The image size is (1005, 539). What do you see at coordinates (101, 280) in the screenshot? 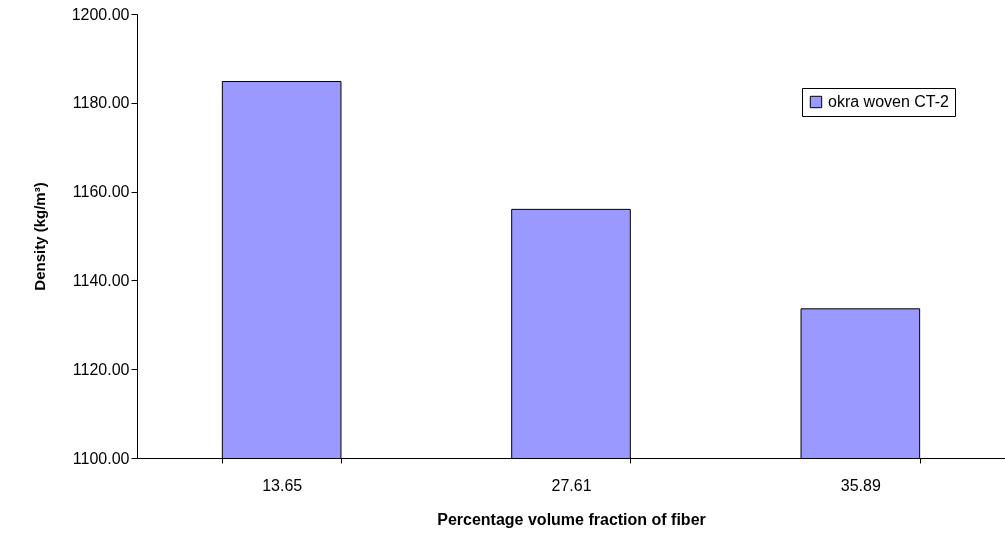
I see `y-tick-label: 1140.00` at bounding box center [101, 280].